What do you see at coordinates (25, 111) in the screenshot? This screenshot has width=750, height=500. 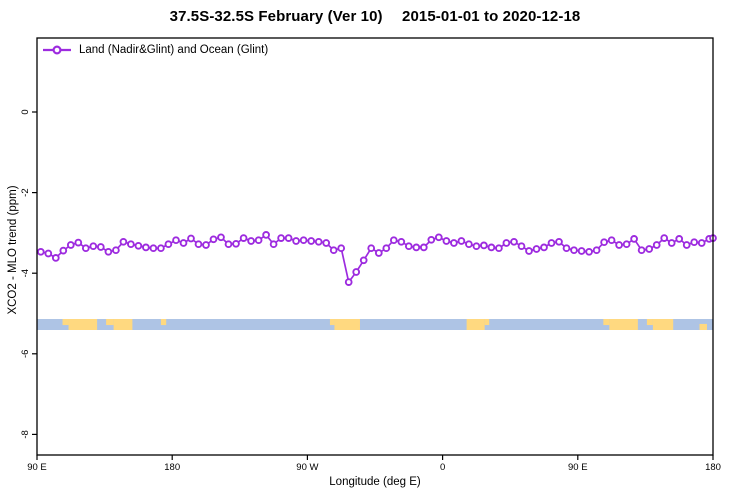 I see `y-tick-label: 0` at bounding box center [25, 111].